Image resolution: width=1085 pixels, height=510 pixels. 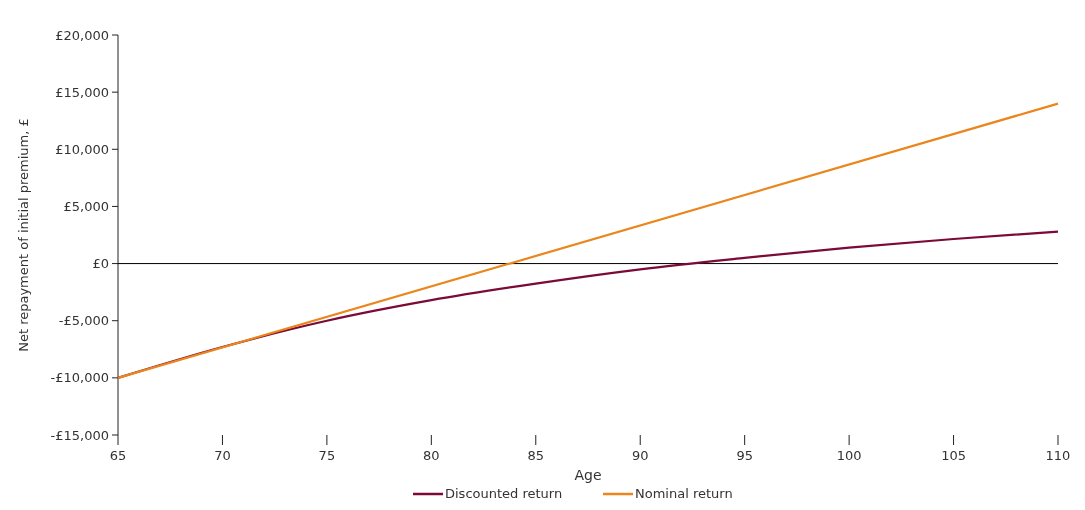 I want to click on y-tick-label: -£15,000, so click(x=79, y=435).